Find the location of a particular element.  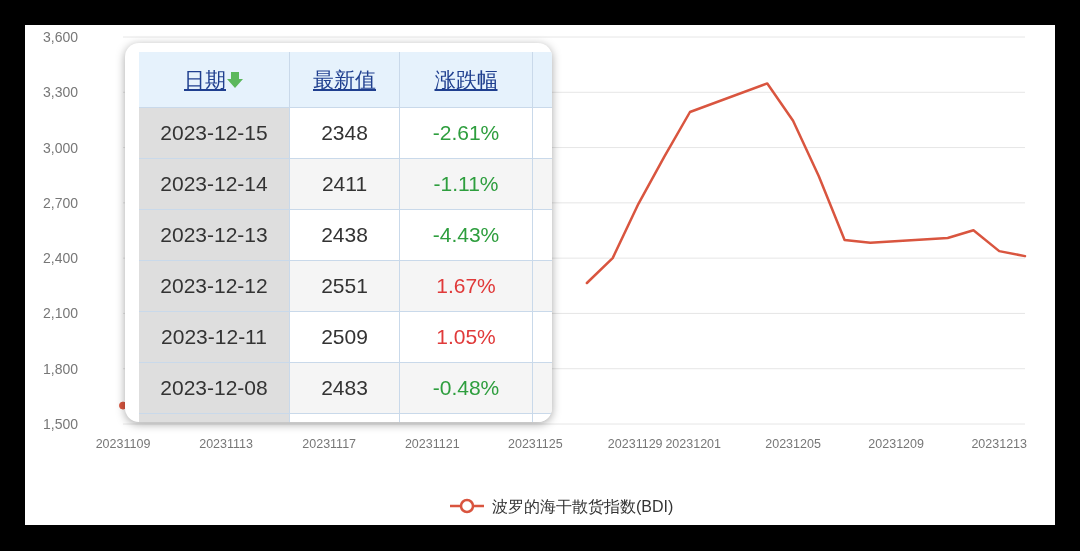

table-cell-r4-c1: 2551 is located at coordinates (345, 286).